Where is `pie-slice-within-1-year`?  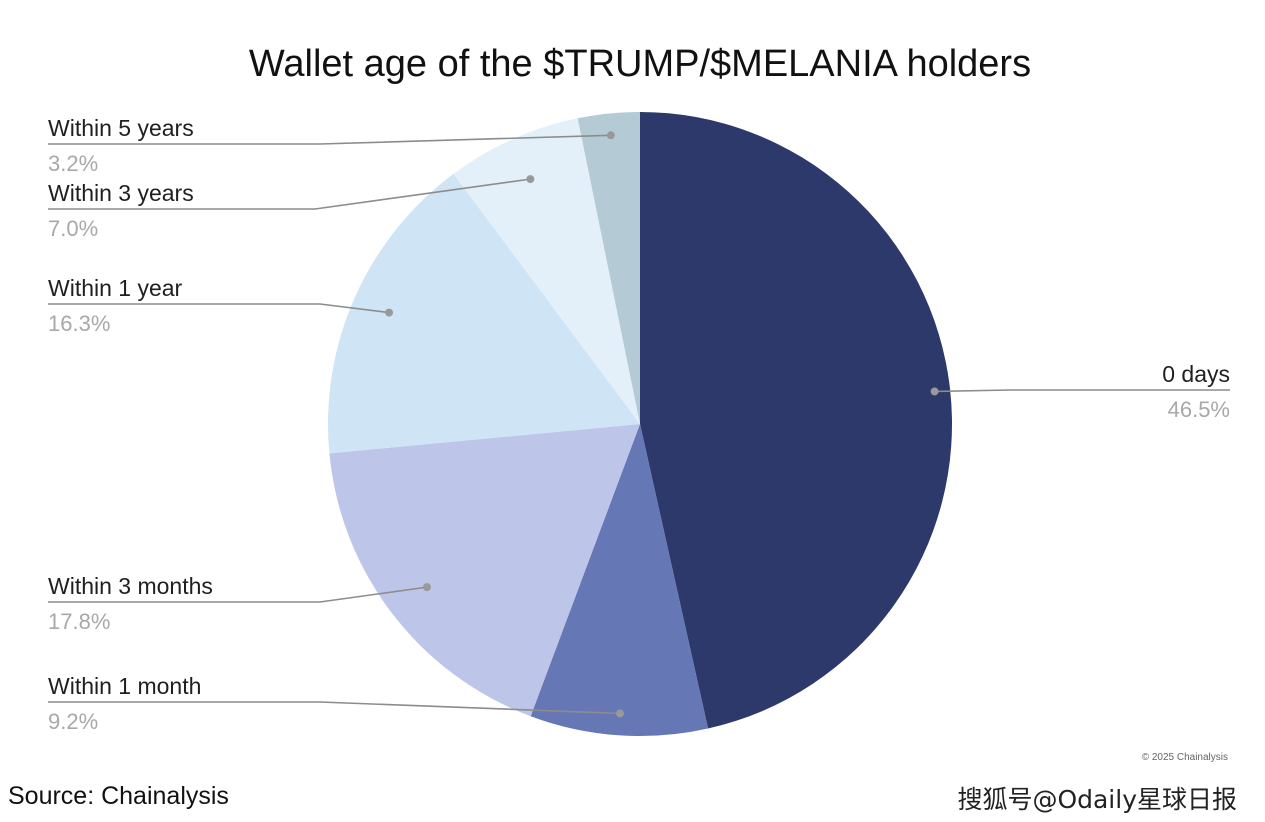 pie-slice-within-1-year is located at coordinates (484, 313).